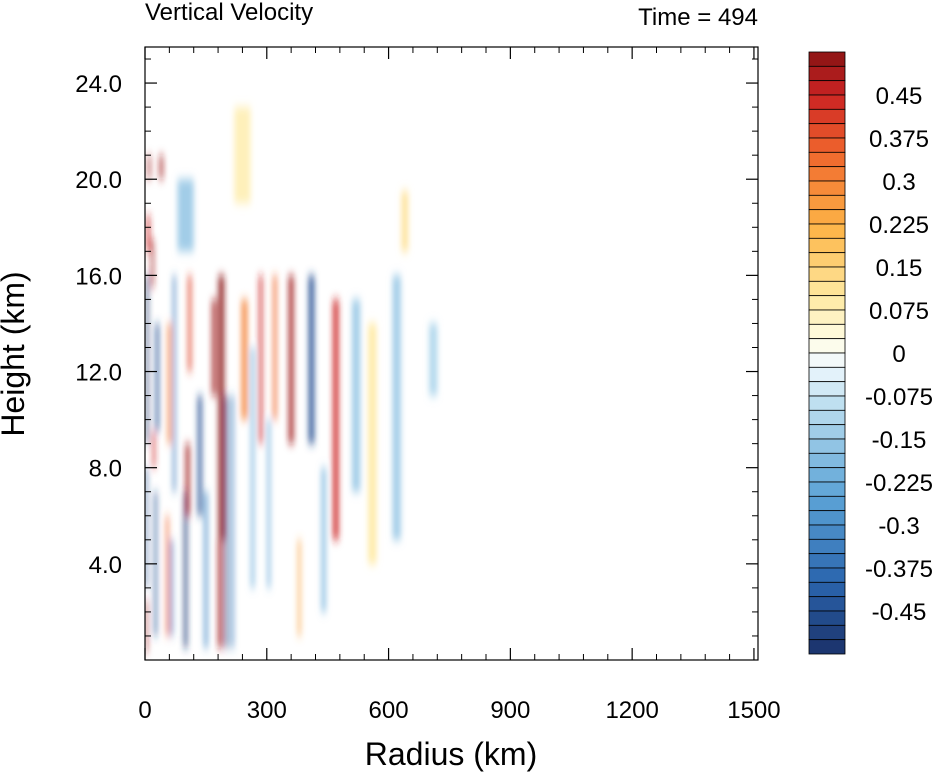  Describe the element at coordinates (105, 469) in the screenshot. I see `y-tick-label: 8.0` at that location.